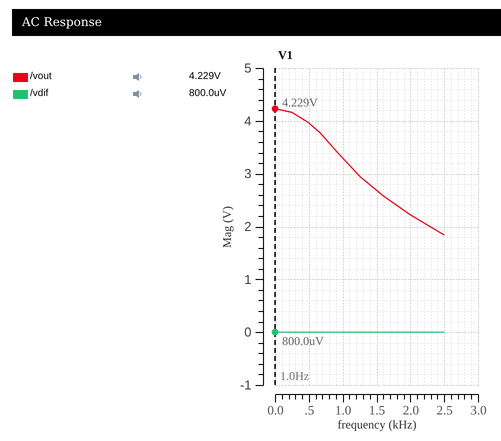 The width and height of the screenshot is (501, 441). What do you see at coordinates (295, 376) in the screenshot?
I see `ref-line-label: 1.0Hz` at bounding box center [295, 376].